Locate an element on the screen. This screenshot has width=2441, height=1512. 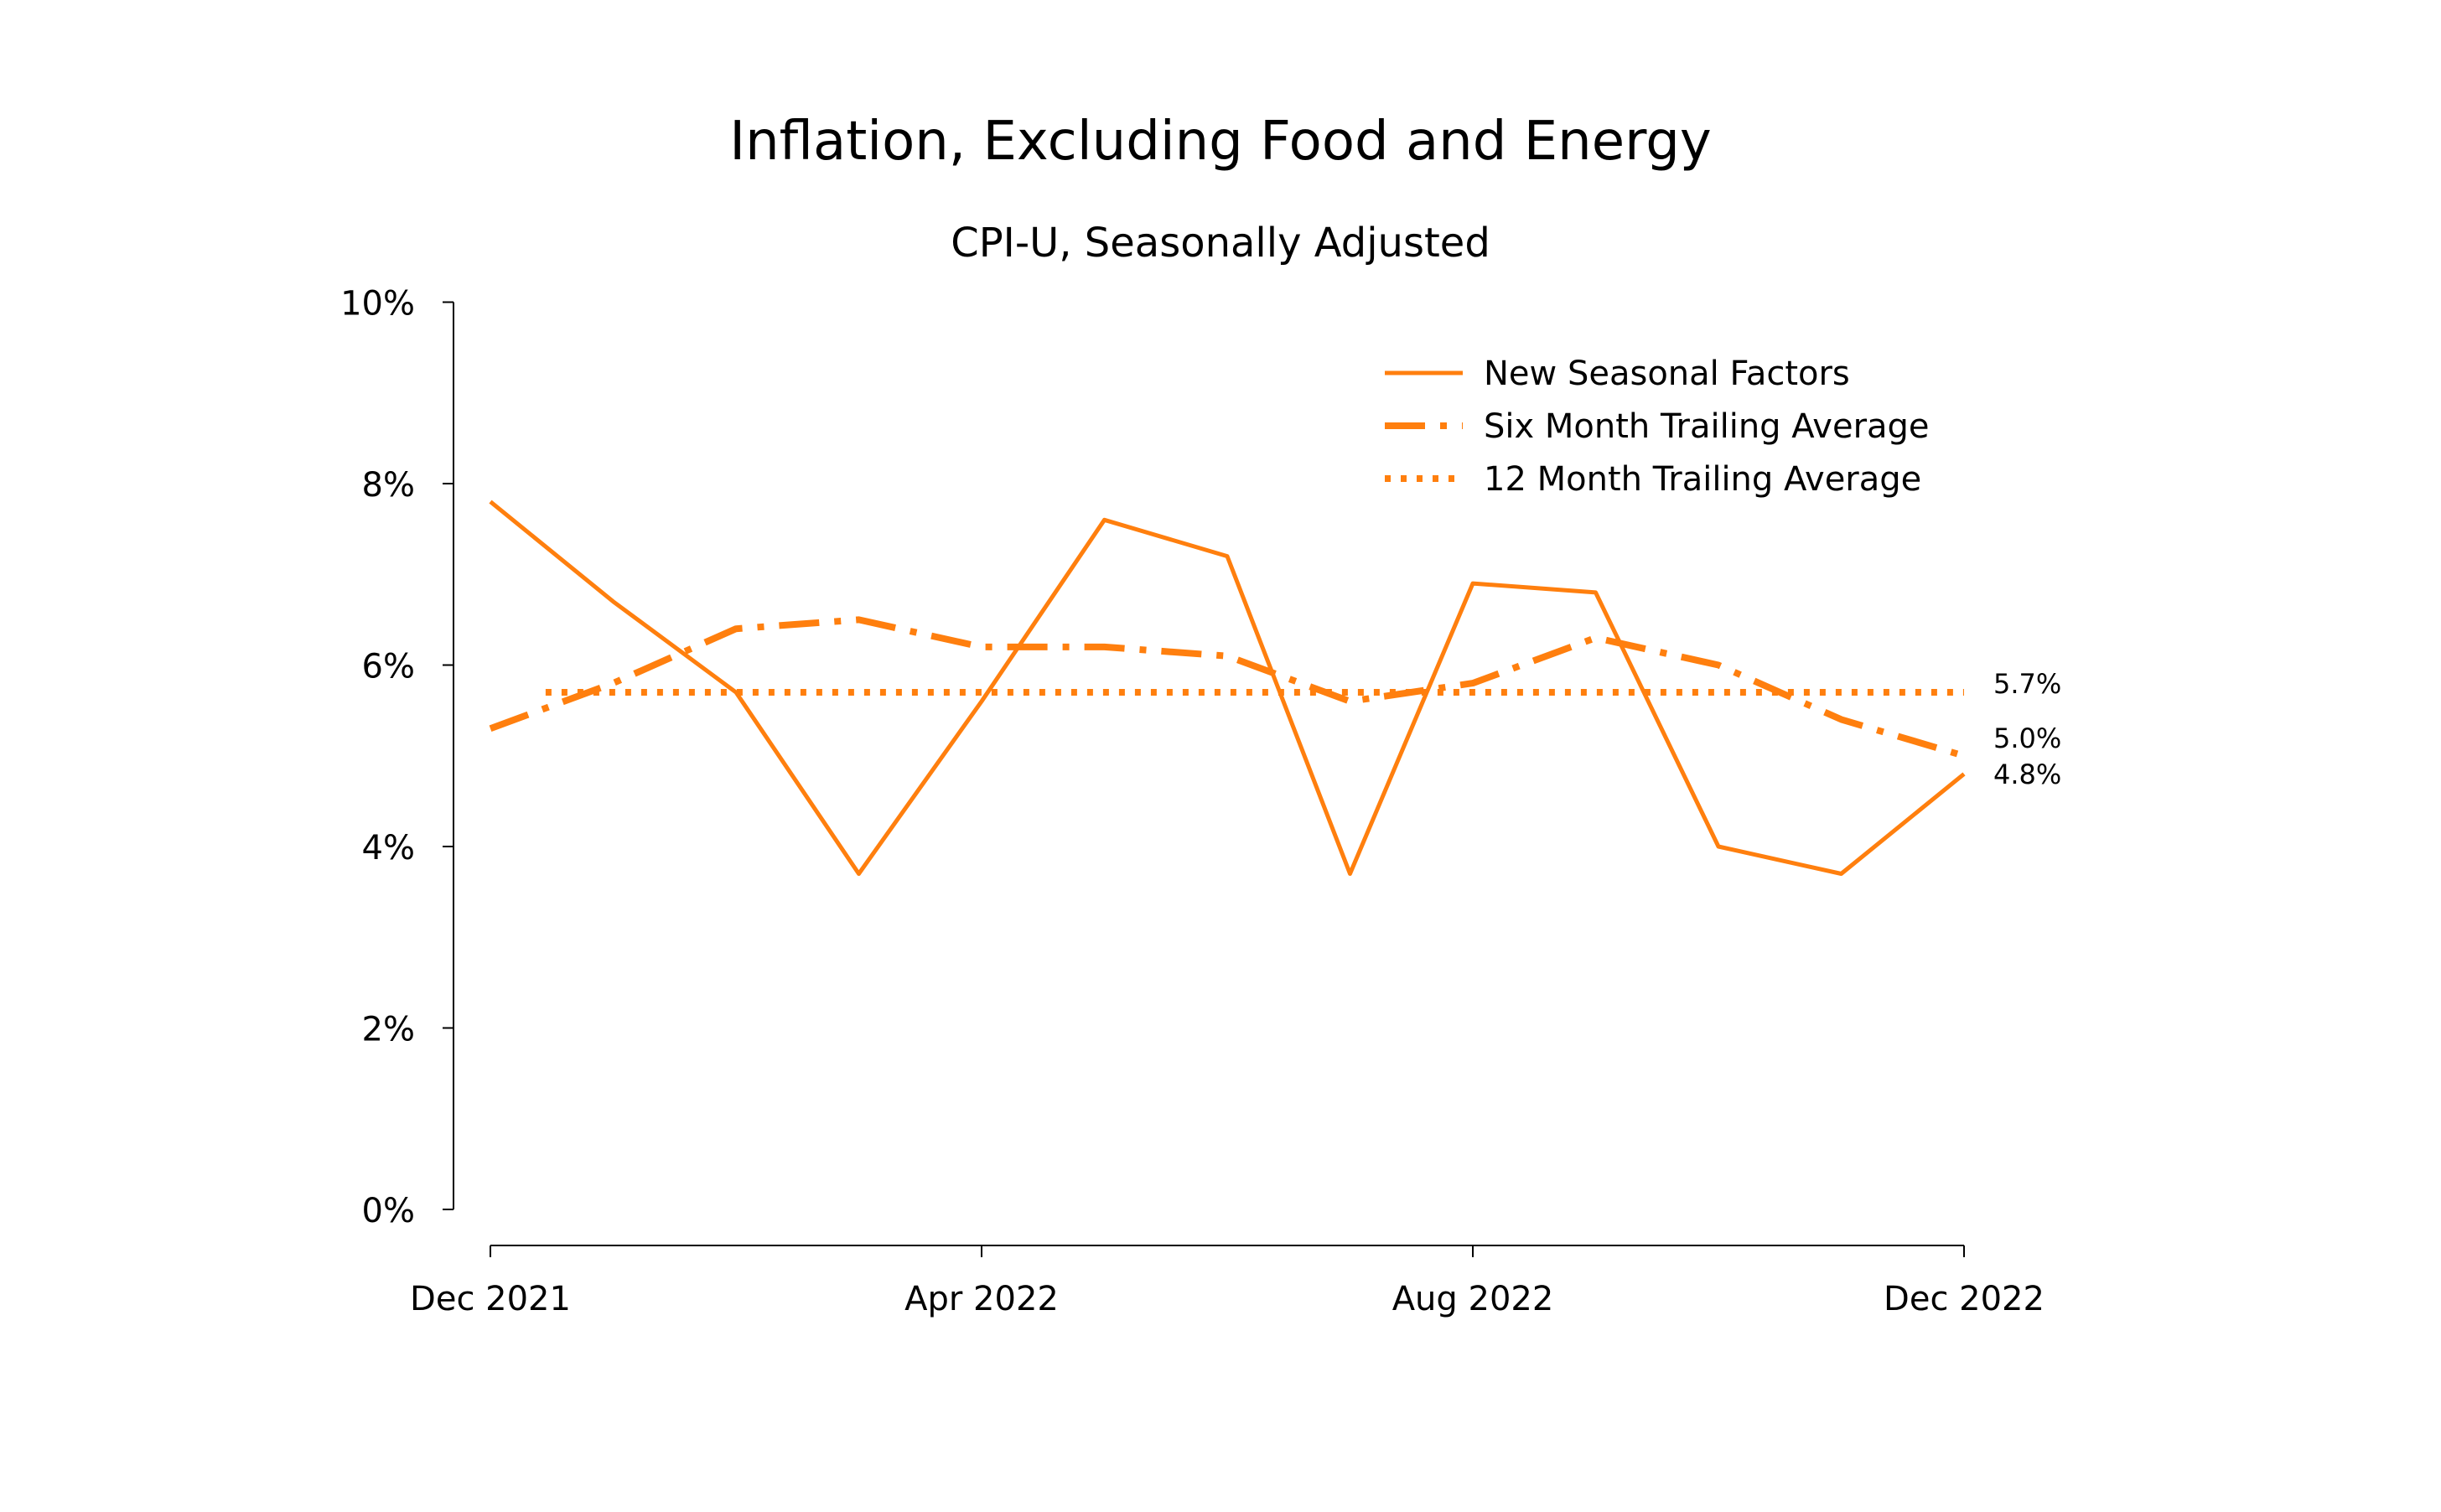
y-tick-label: 2% is located at coordinates (388, 1030).